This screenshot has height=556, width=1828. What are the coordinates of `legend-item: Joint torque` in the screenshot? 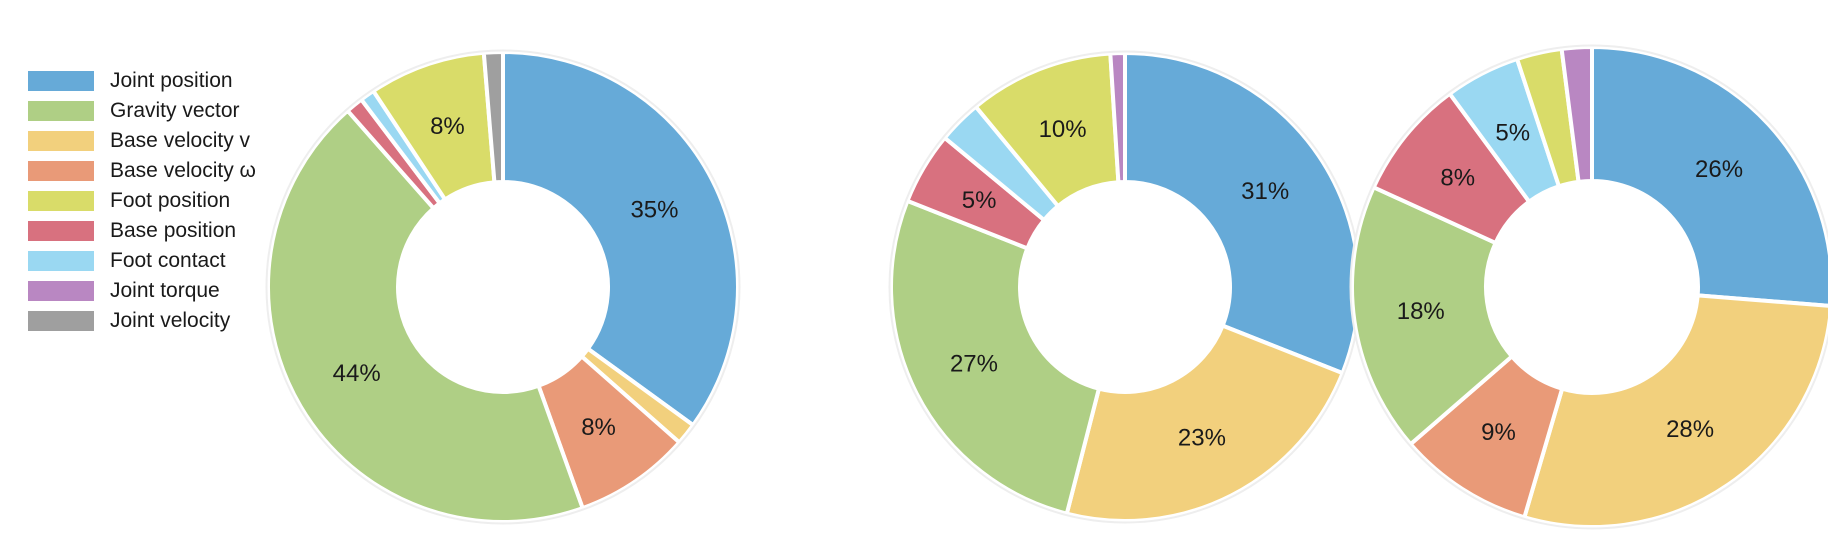 It's located at (142, 291).